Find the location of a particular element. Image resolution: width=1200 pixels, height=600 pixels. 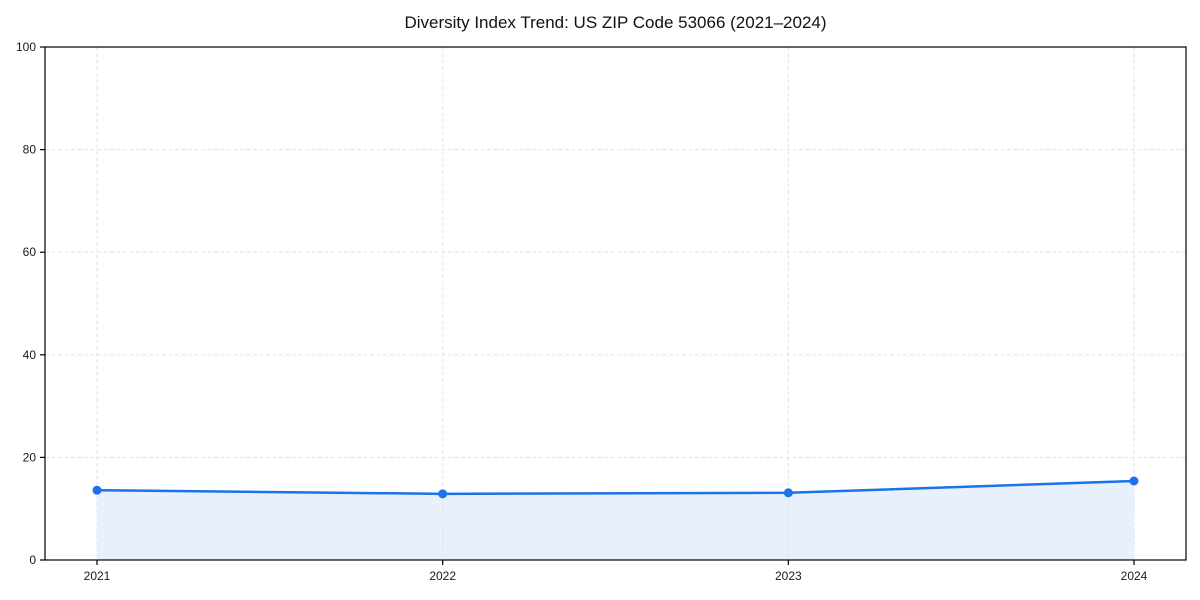

y-tick-label-100: 100 is located at coordinates (26, 47).